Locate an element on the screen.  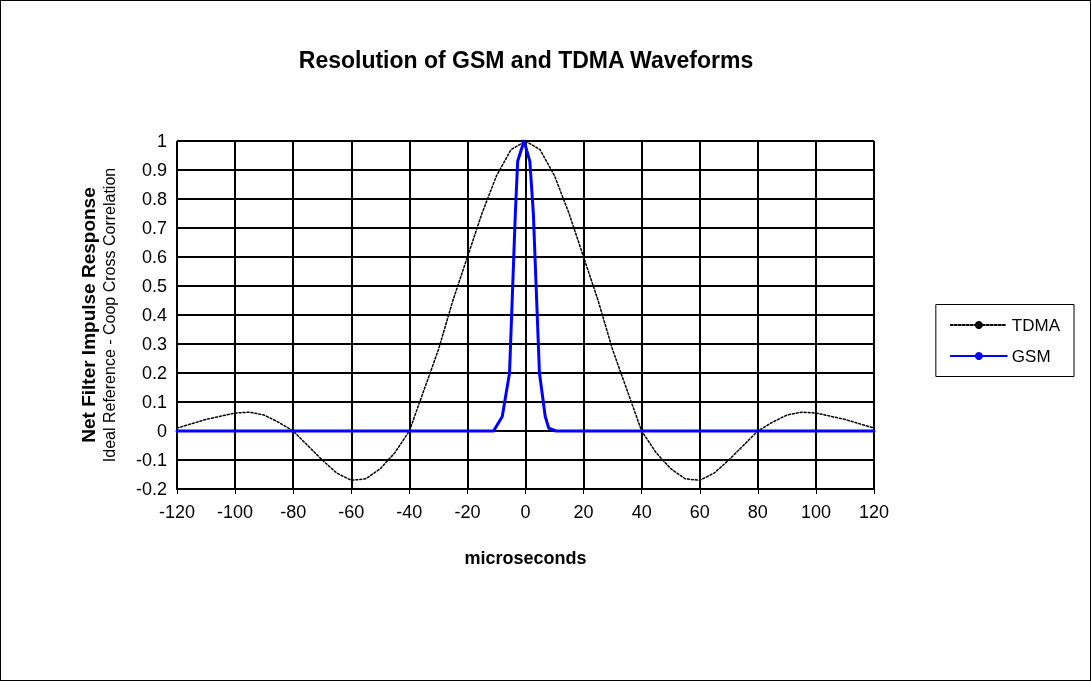
x-tick-label: 20 is located at coordinates (583, 512).